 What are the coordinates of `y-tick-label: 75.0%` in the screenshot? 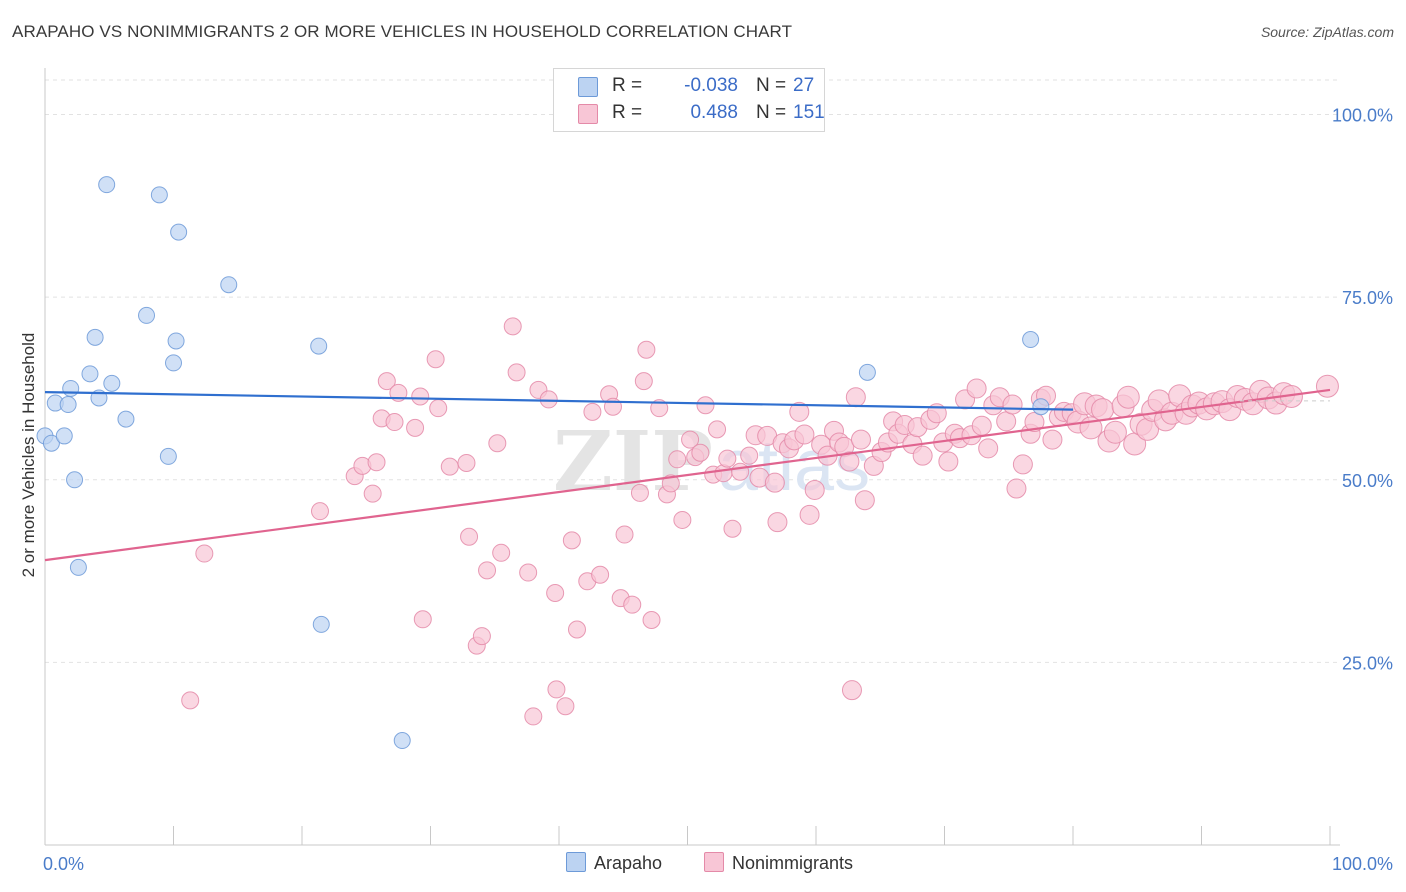 It's located at (1367, 298).